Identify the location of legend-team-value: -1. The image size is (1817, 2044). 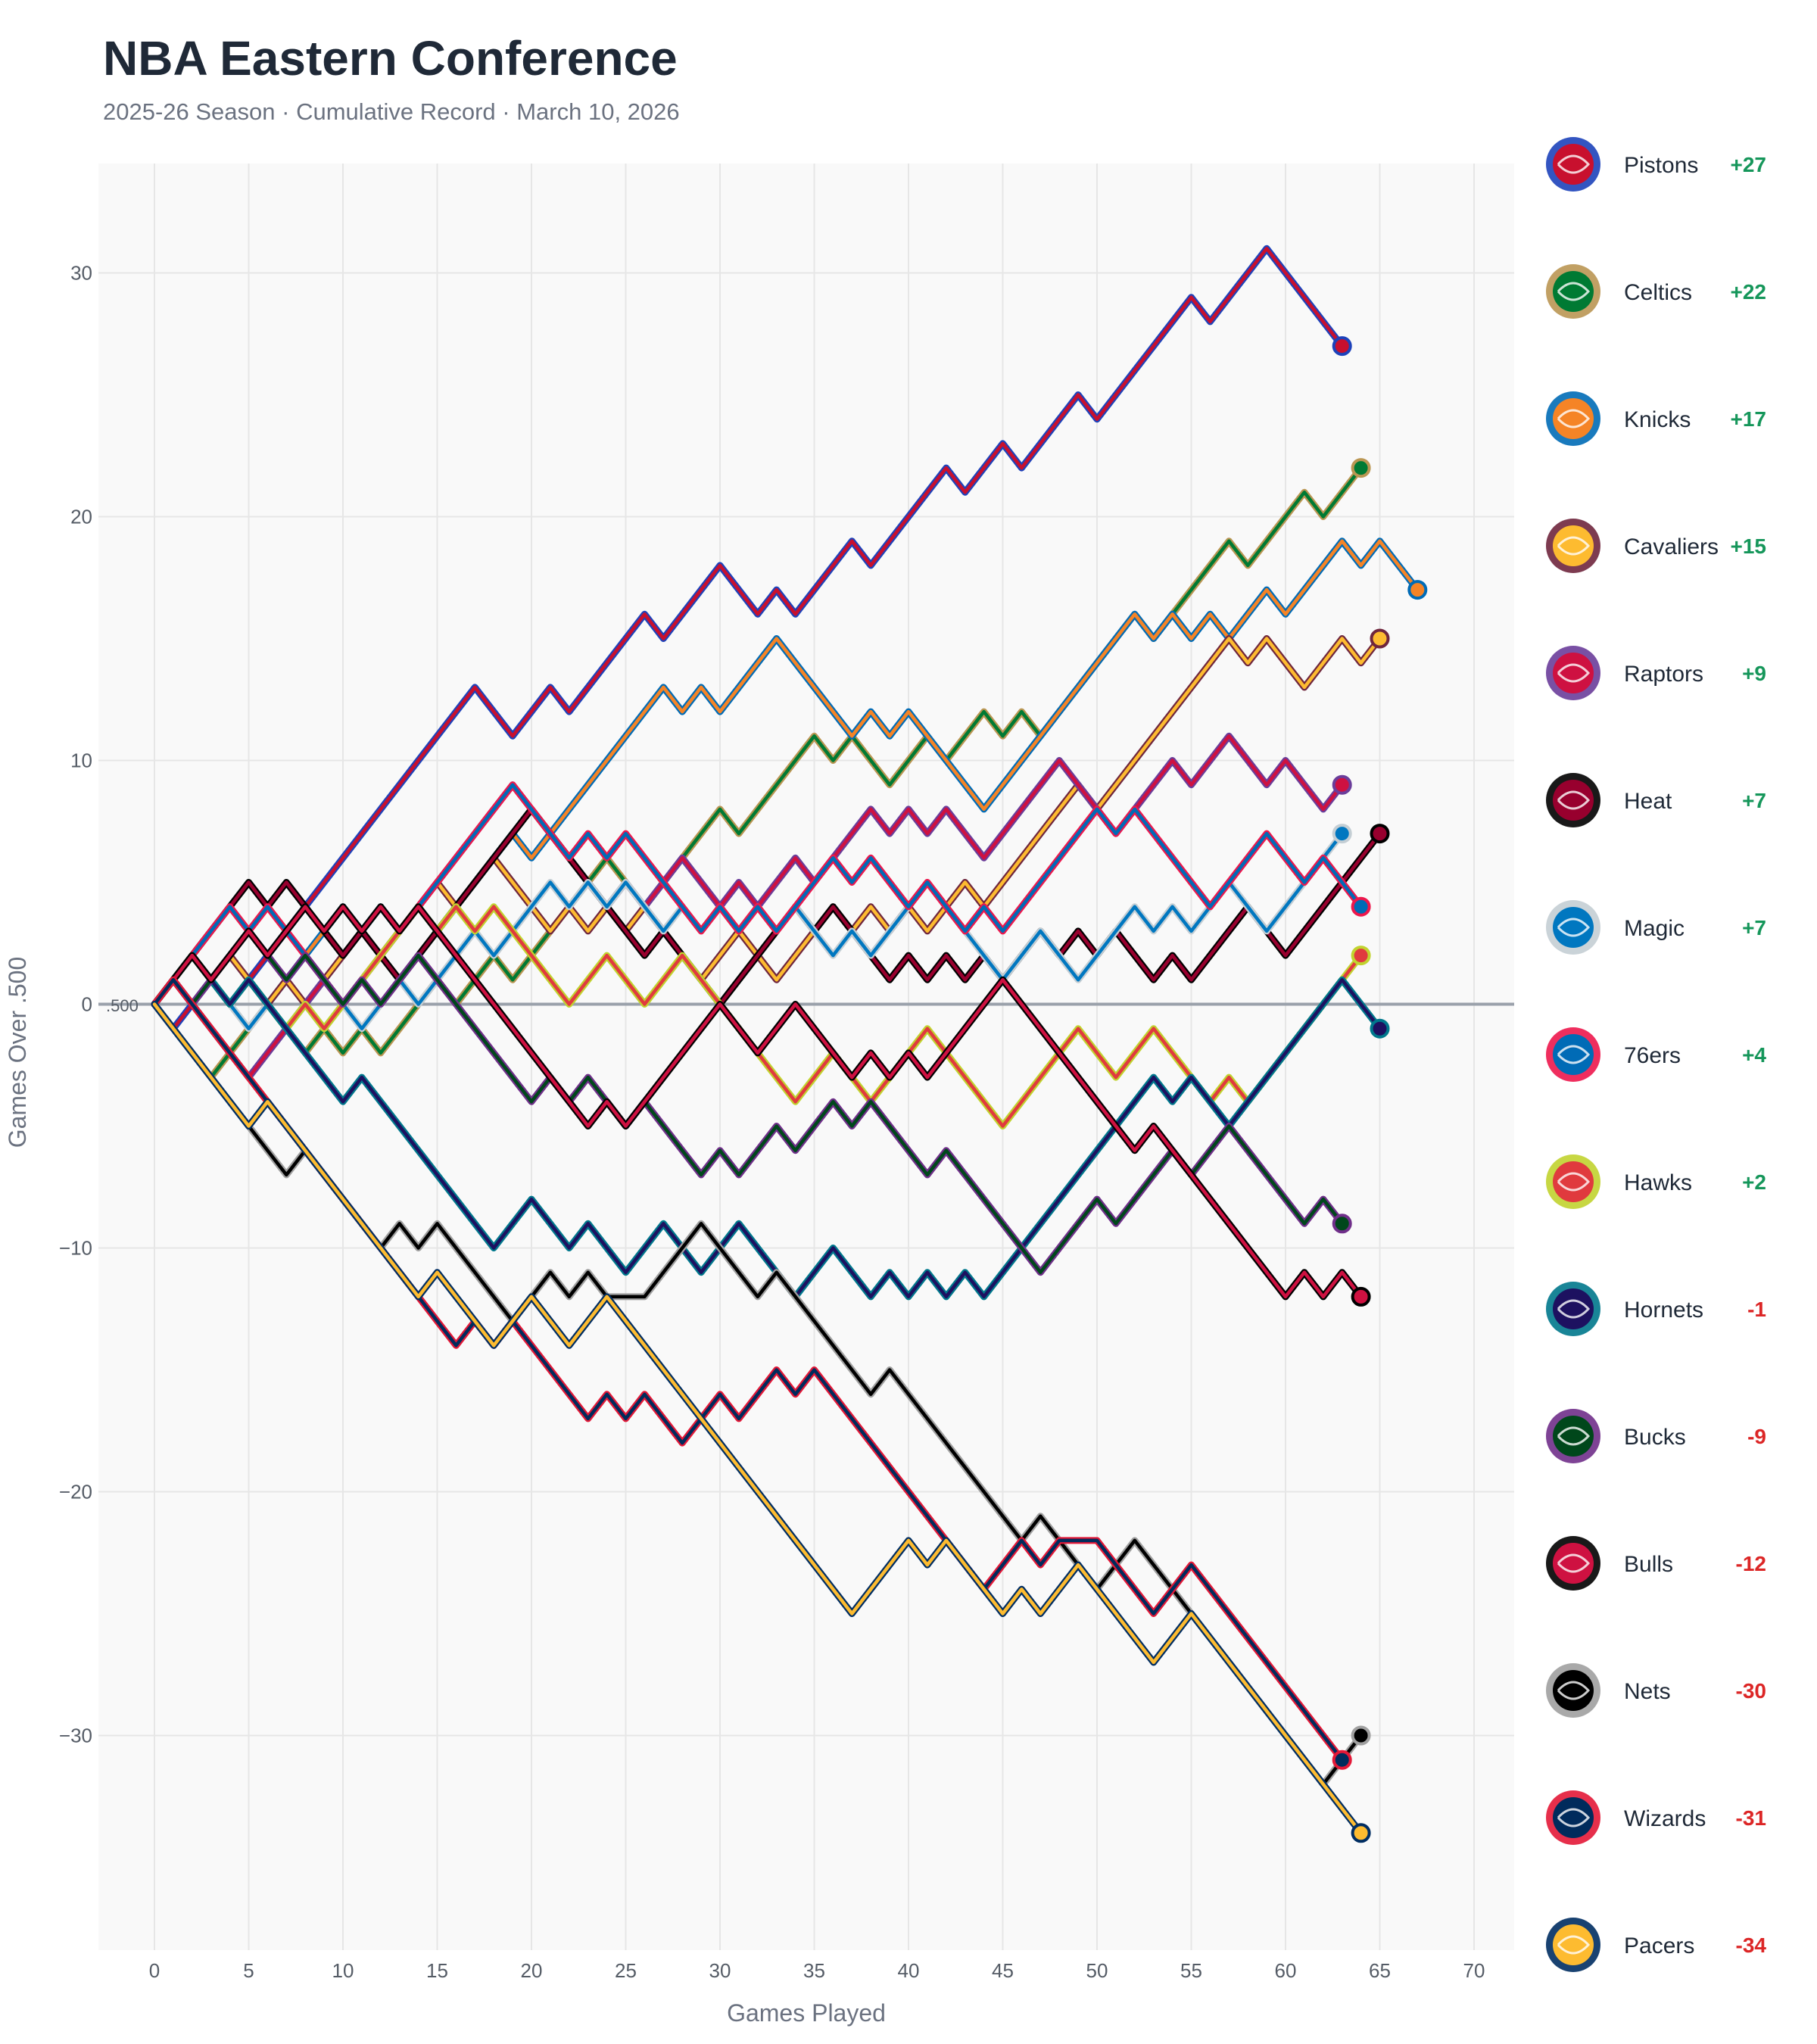
(1756, 1309).